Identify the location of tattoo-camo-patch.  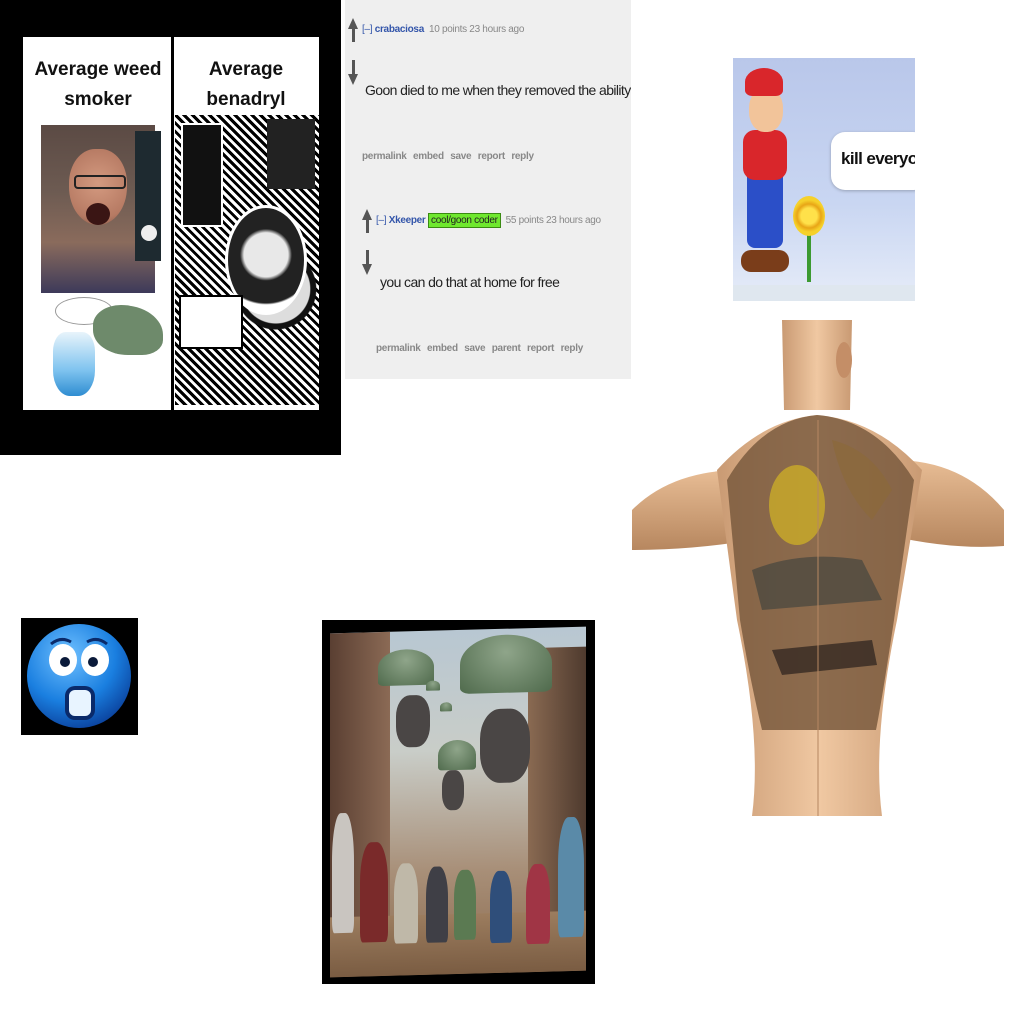
(862, 480).